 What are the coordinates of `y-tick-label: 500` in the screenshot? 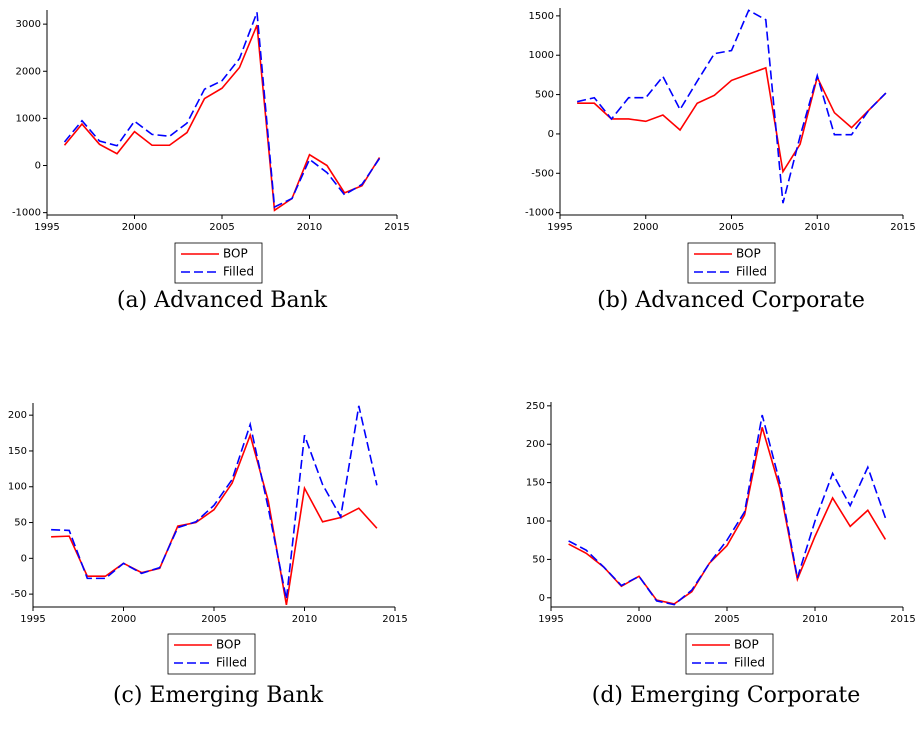 It's located at (544, 95).